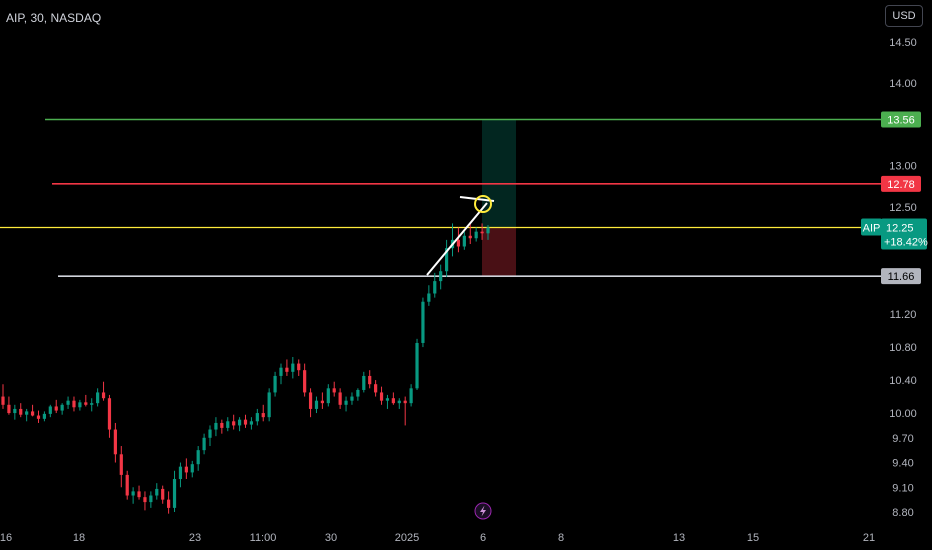 This screenshot has height=550, width=932. I want to click on time-tick-7: 8, so click(561, 538).